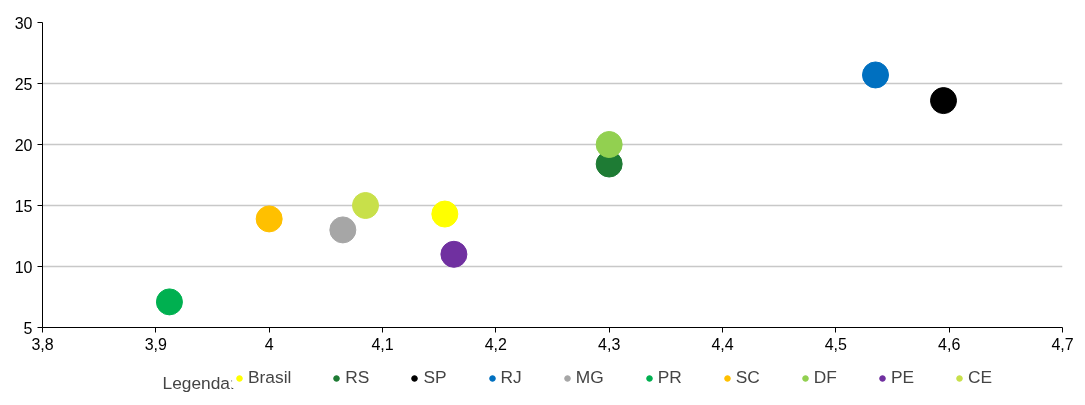 Image resolution: width=1085 pixels, height=405 pixels. Describe the element at coordinates (435, 377) in the screenshot. I see `legend-label: SP` at that location.